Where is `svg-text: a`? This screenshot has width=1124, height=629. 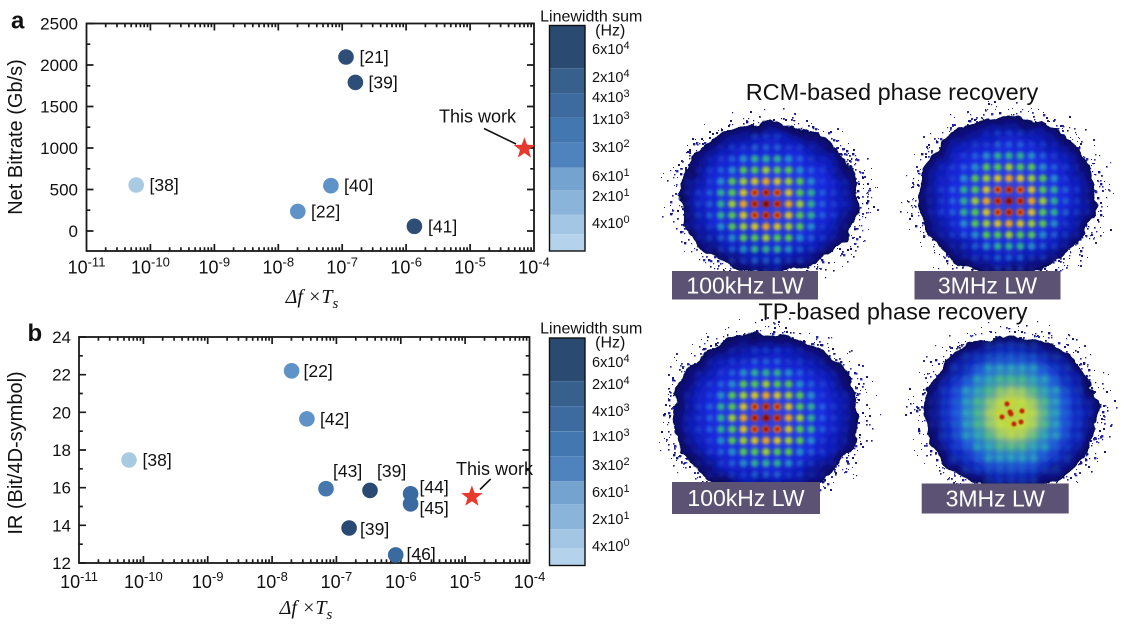 svg-text: a is located at coordinates (18, 21).